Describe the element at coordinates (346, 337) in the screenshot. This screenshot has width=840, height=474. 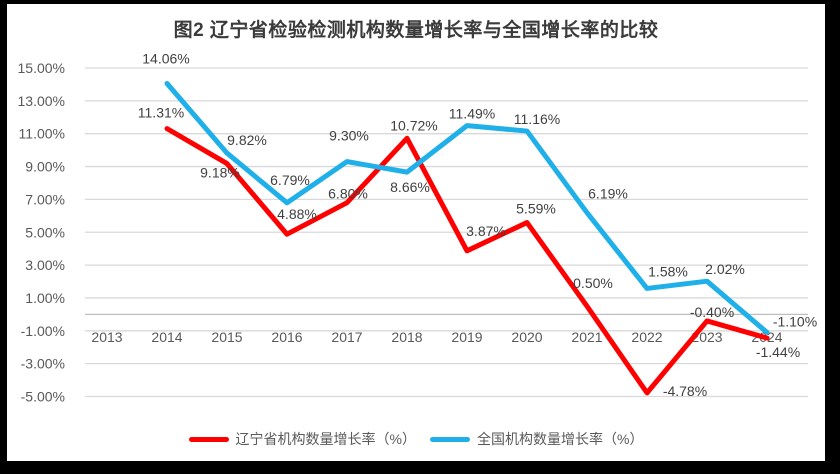
I see `x-tick-label: 2017` at that location.